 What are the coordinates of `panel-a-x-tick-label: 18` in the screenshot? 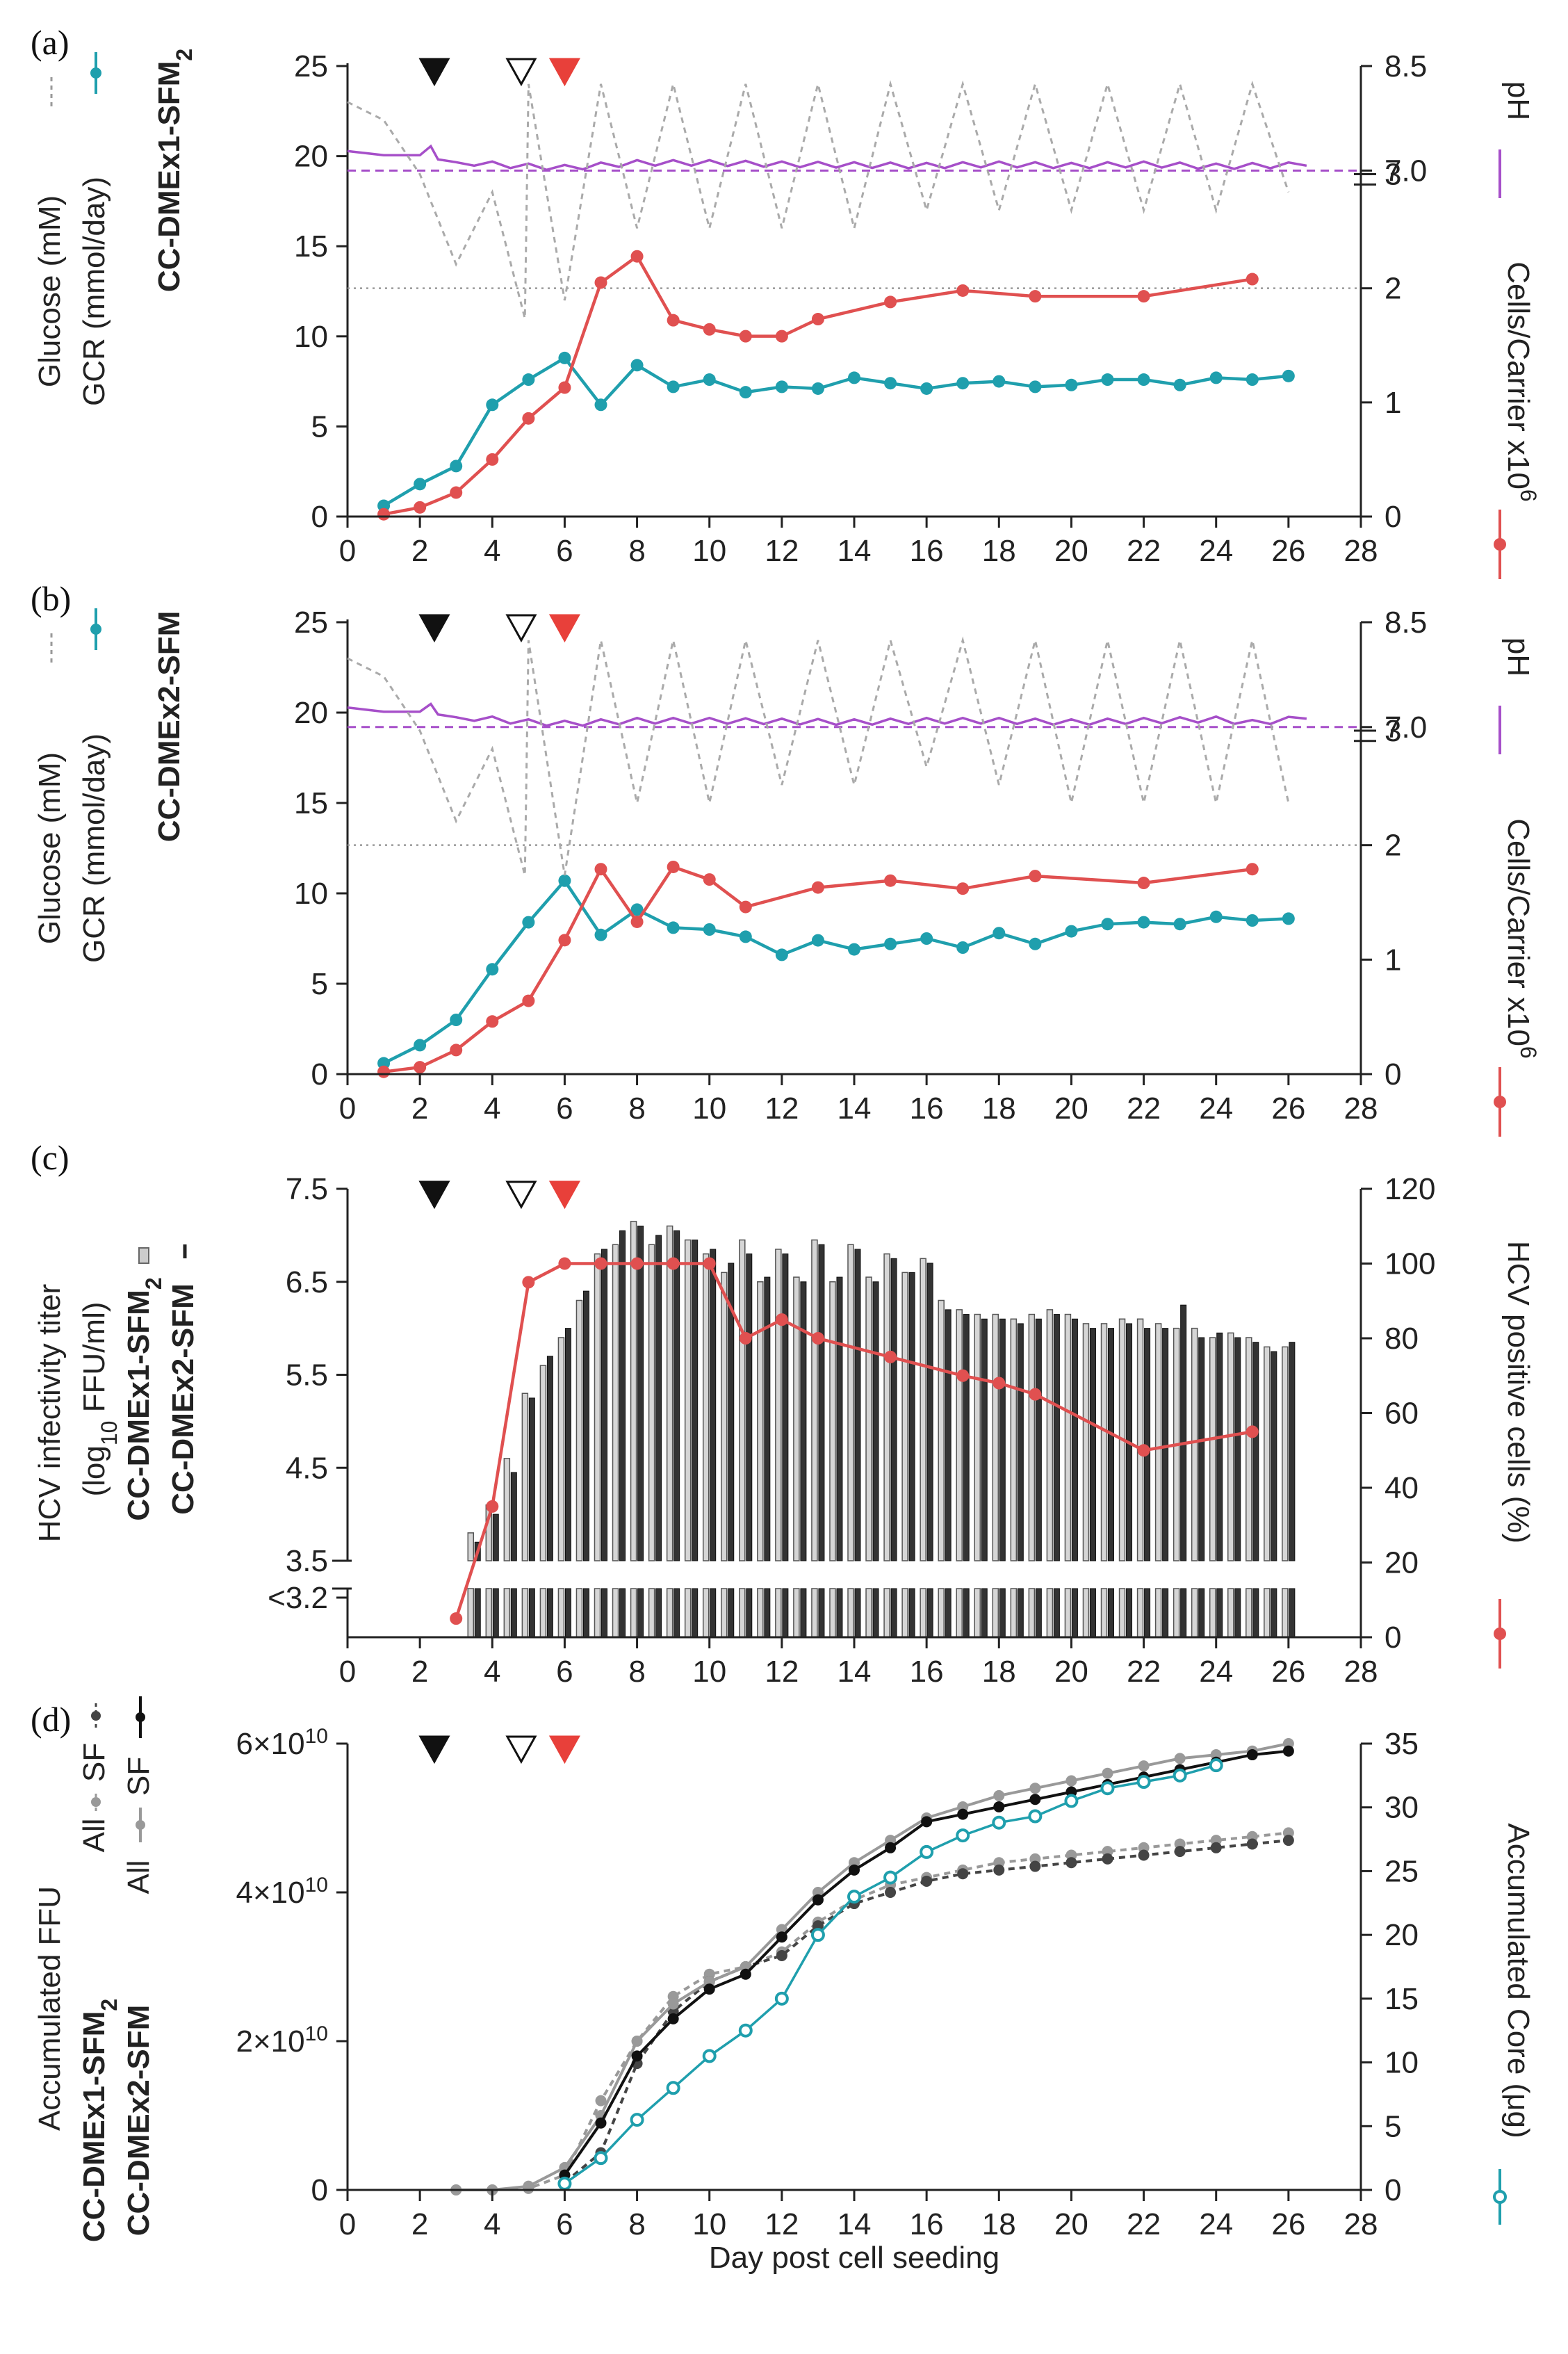 It's located at (999, 551).